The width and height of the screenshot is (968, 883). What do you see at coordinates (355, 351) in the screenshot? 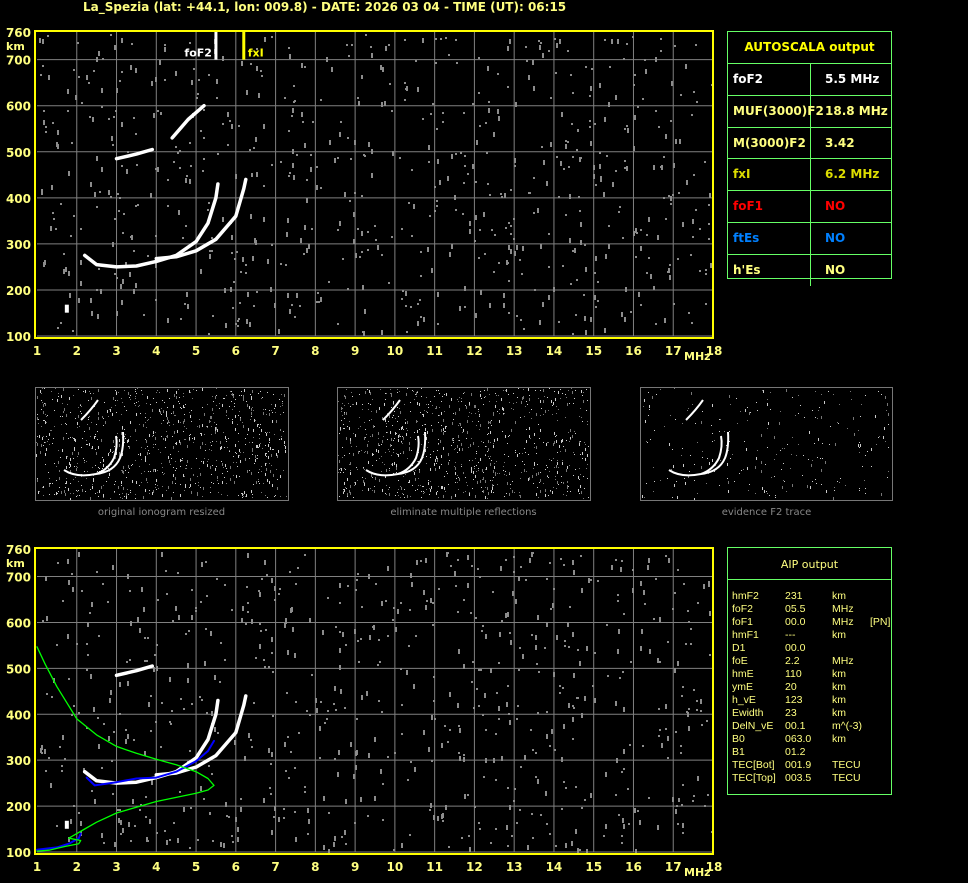
I see `x-tick-label: 9` at bounding box center [355, 351].